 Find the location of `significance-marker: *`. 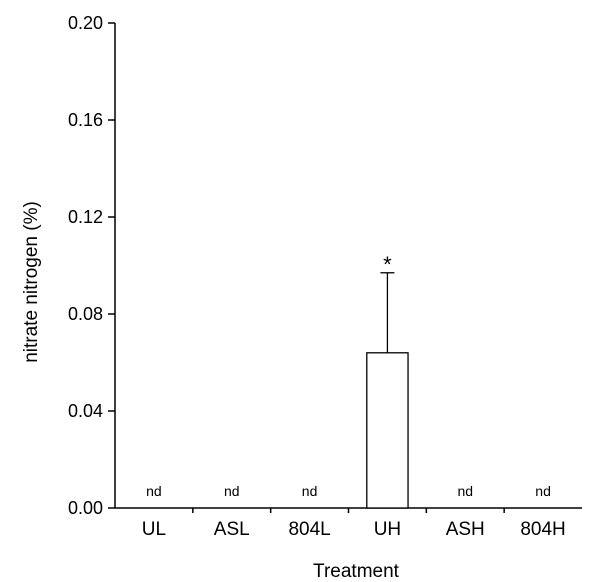

significance-marker: * is located at coordinates (387, 264).